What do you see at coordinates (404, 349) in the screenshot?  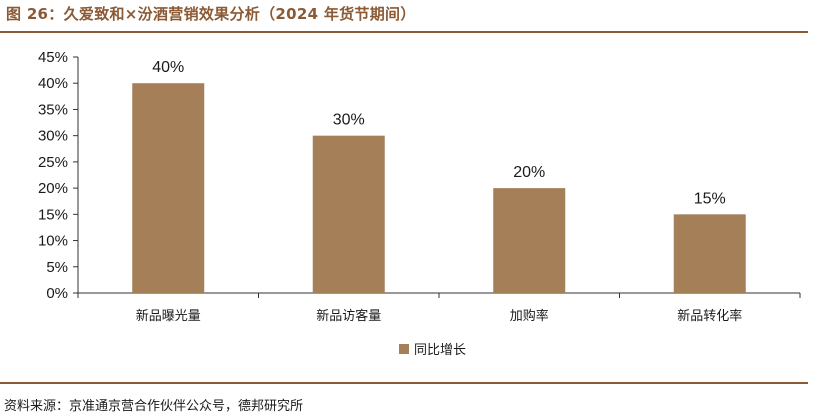 I see `legend-swatch` at bounding box center [404, 349].